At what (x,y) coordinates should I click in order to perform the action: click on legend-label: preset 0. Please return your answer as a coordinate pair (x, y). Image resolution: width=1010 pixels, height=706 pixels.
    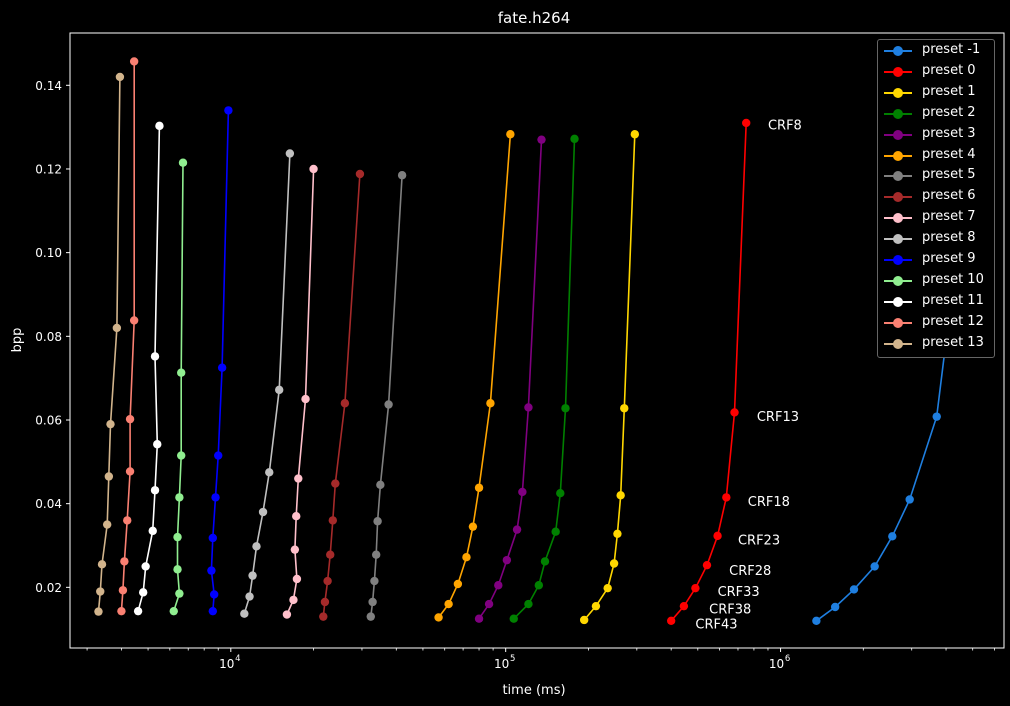
    Looking at the image, I should click on (949, 70).